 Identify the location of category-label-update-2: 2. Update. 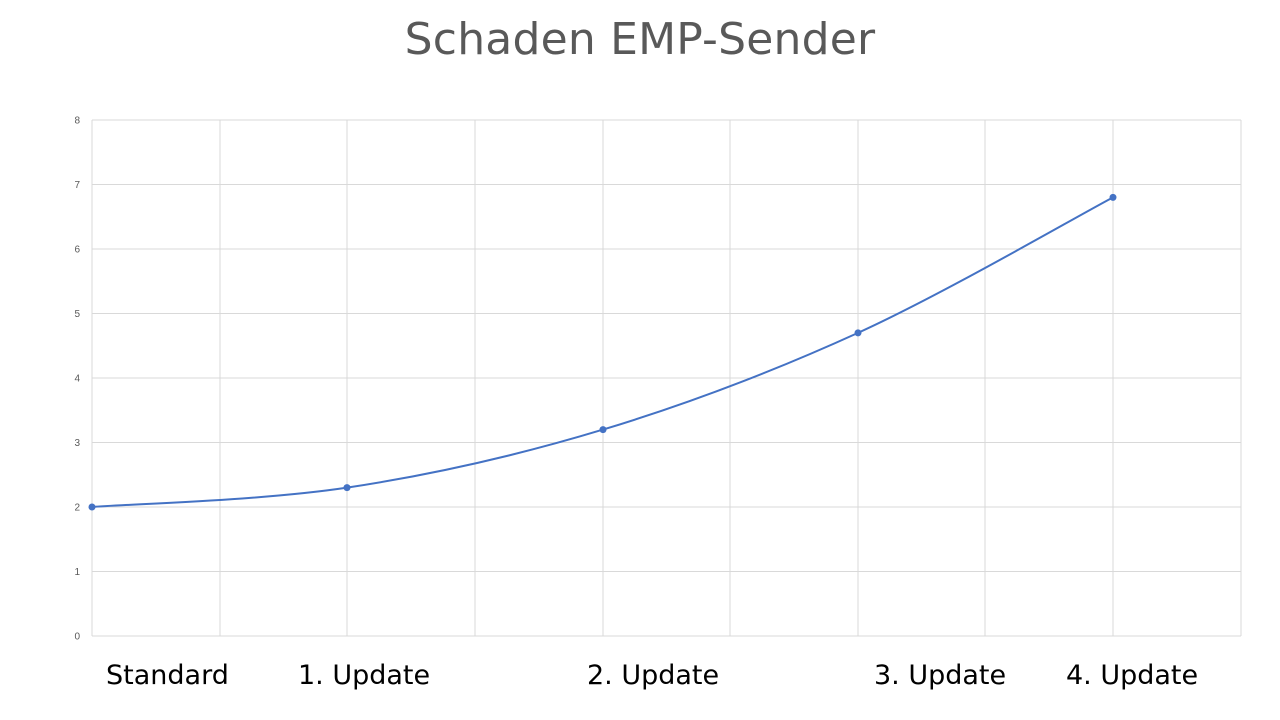
(653, 675).